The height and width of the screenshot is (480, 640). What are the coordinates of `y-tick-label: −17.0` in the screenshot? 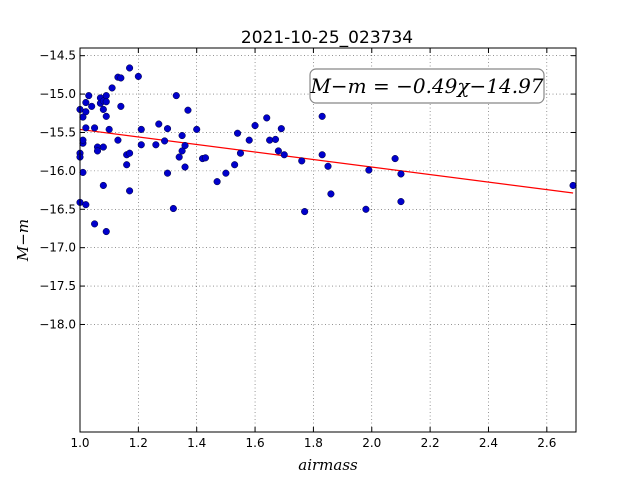 It's located at (57, 248).